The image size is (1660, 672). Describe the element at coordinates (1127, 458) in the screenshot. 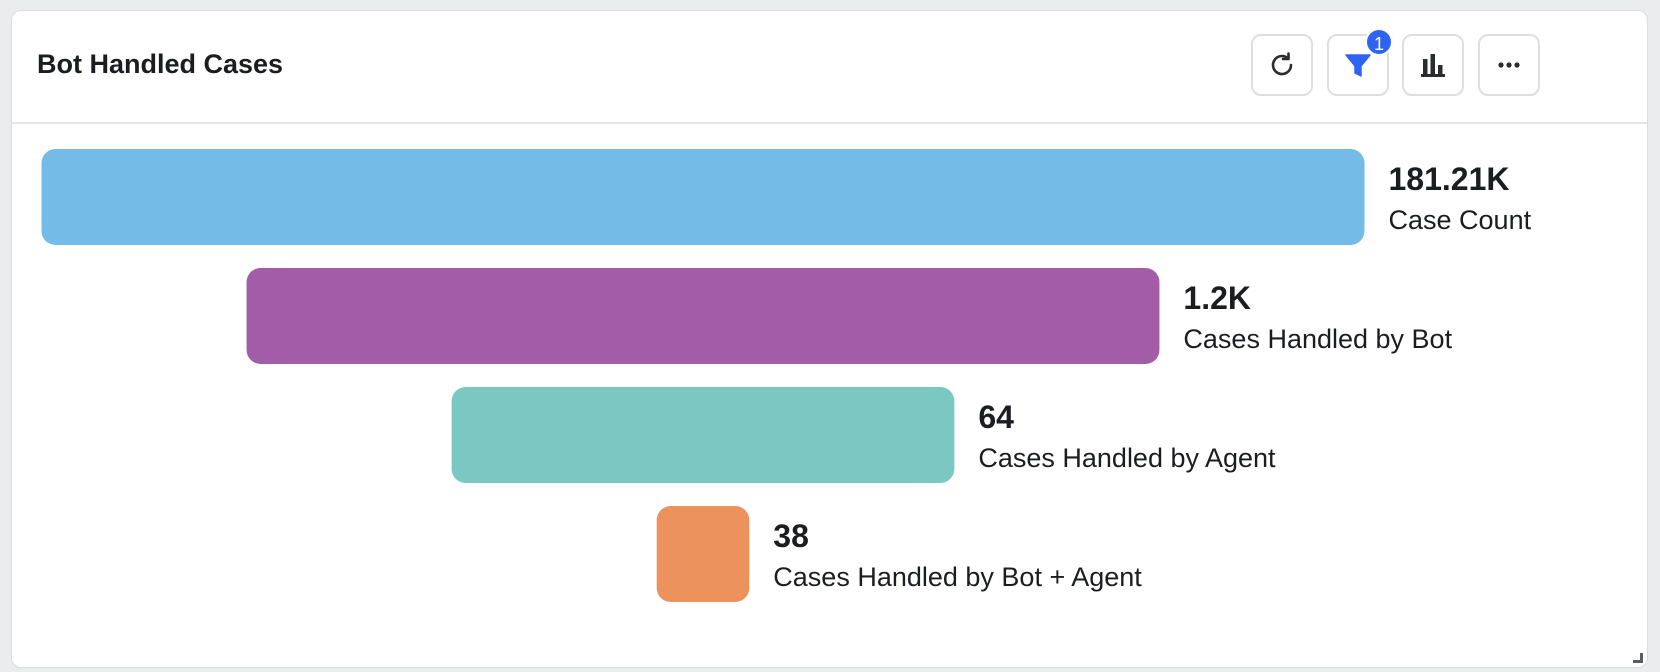

I see `funnel-category-label: Cases Handled by Agent` at that location.